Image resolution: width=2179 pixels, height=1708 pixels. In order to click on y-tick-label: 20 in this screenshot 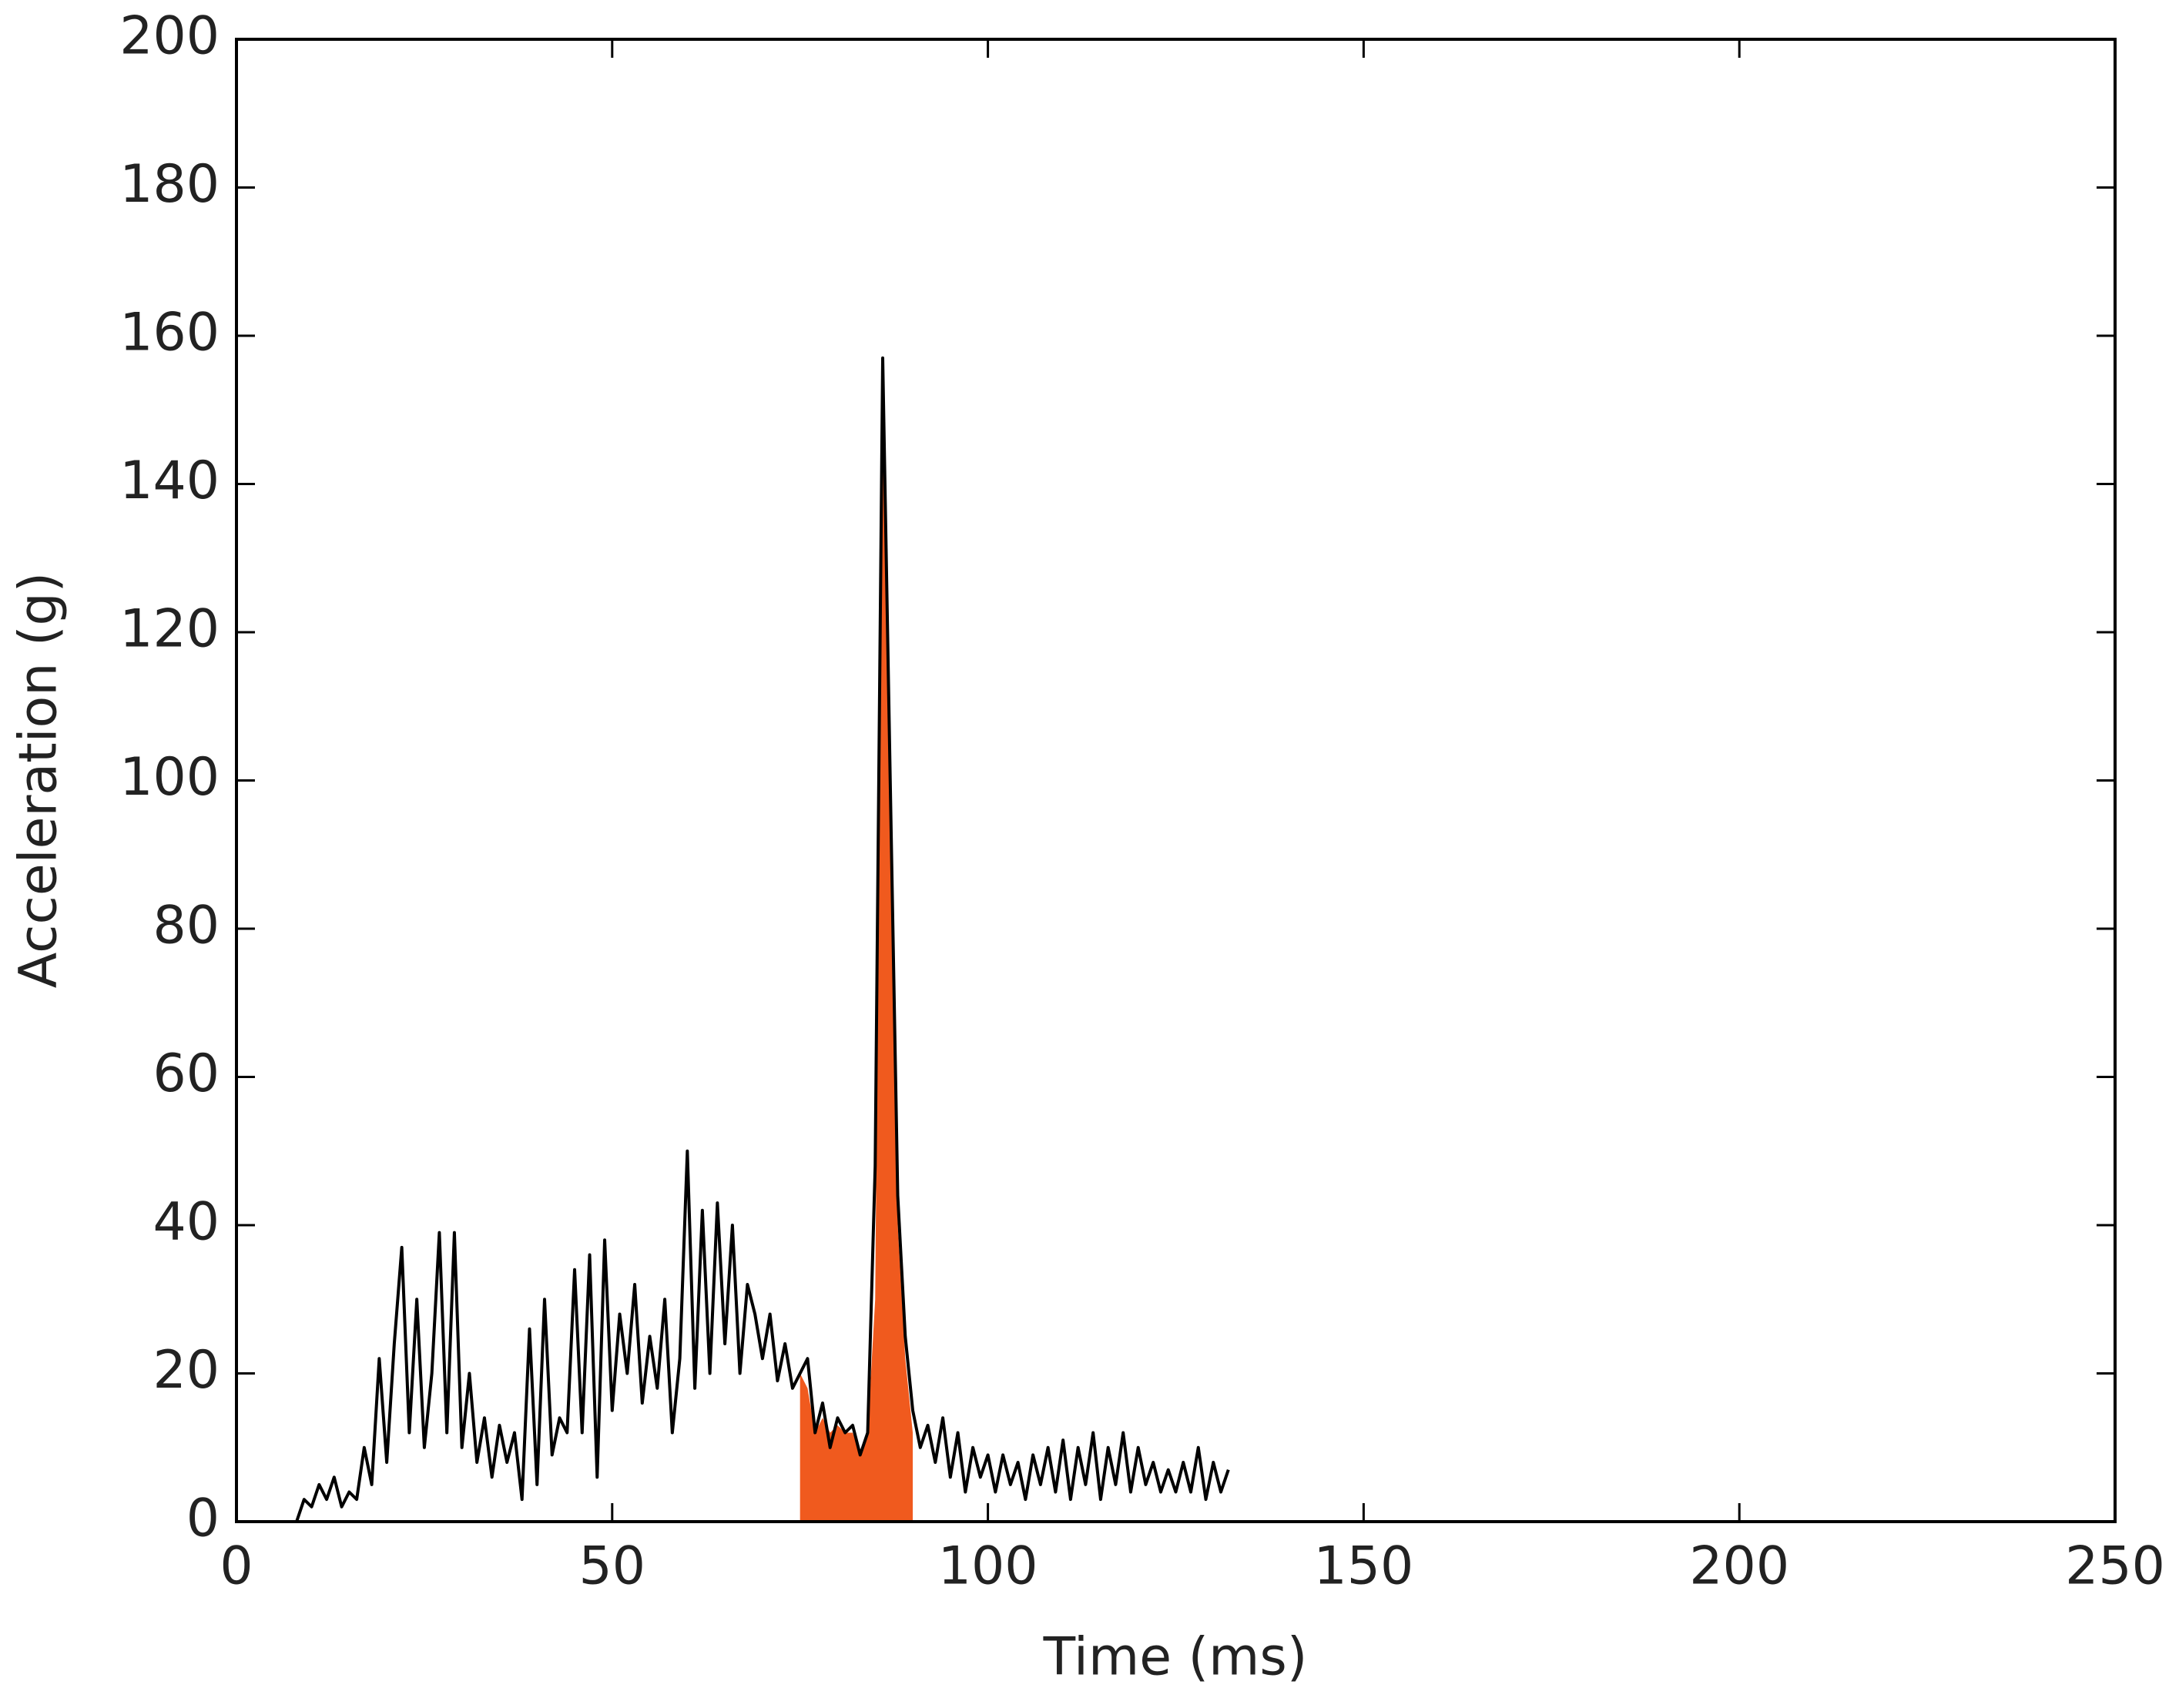, I will do `click(186, 1370)`.